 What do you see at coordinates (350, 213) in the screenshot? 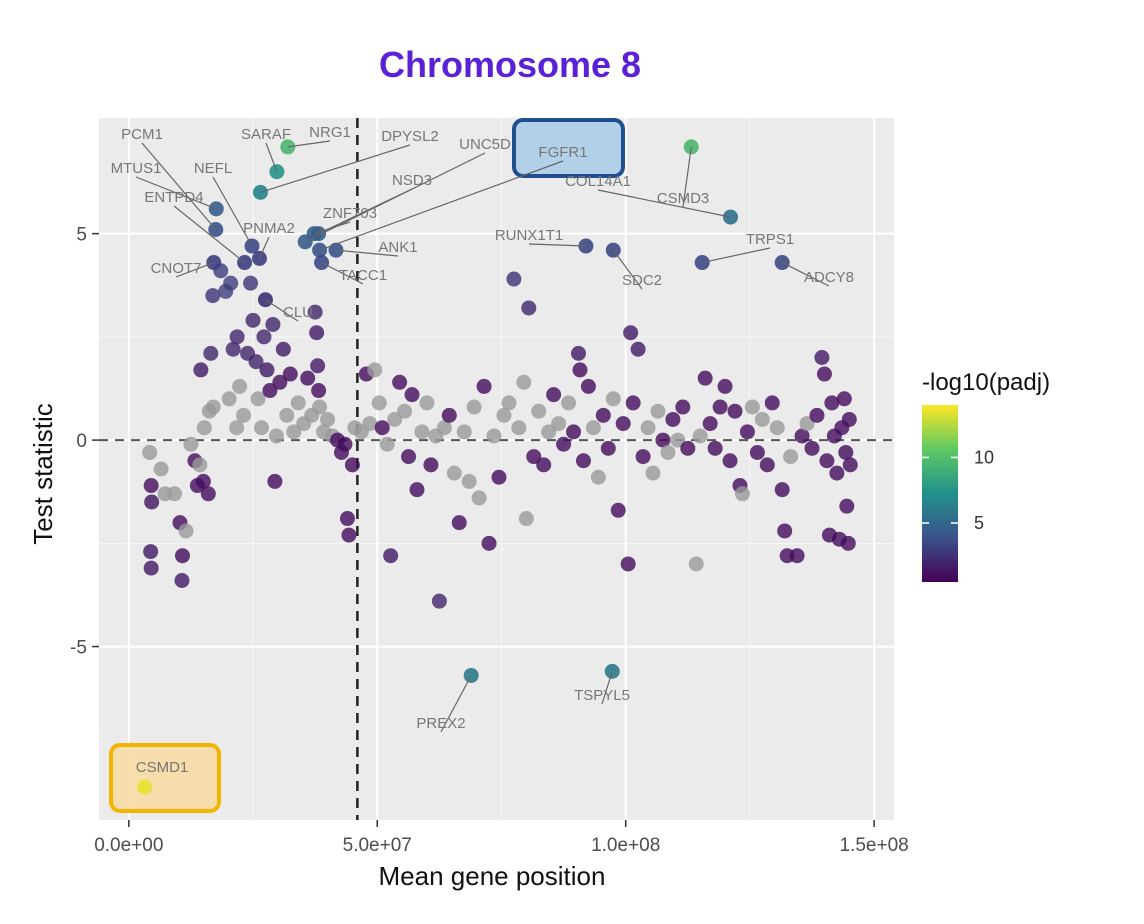
I see `gene-label-znf703: ZNF703` at bounding box center [350, 213].